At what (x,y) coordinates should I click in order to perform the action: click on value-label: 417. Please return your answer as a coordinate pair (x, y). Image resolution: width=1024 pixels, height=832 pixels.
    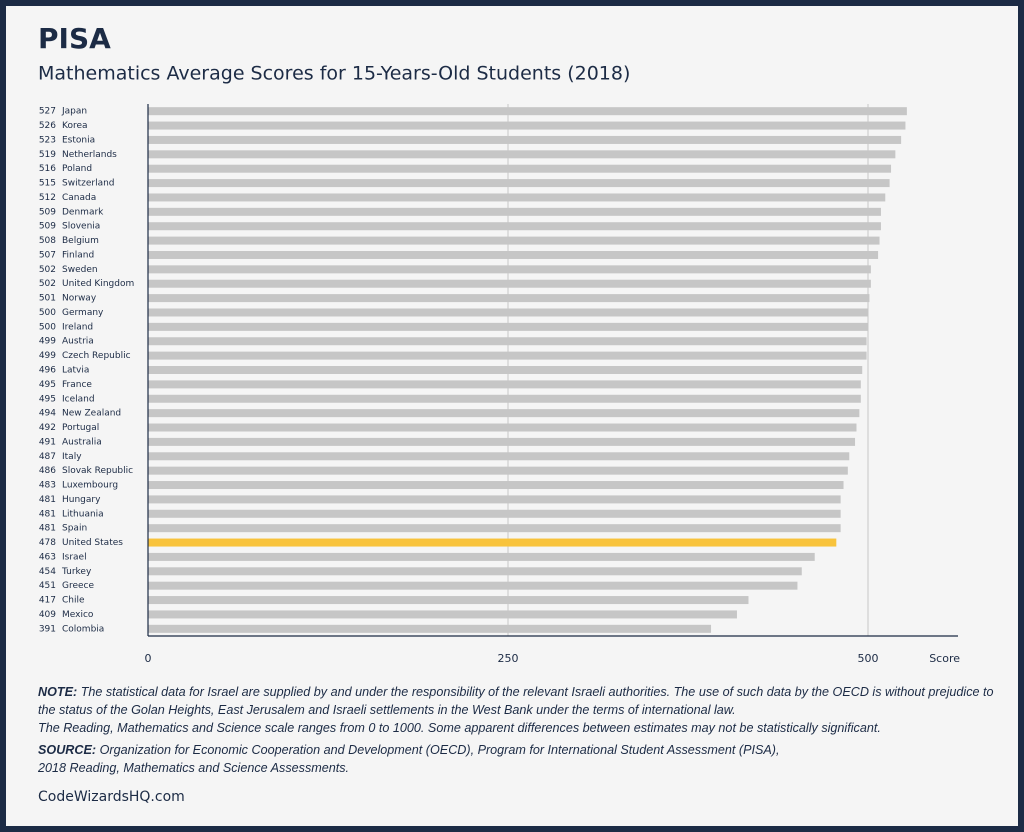
    Looking at the image, I should click on (47, 601).